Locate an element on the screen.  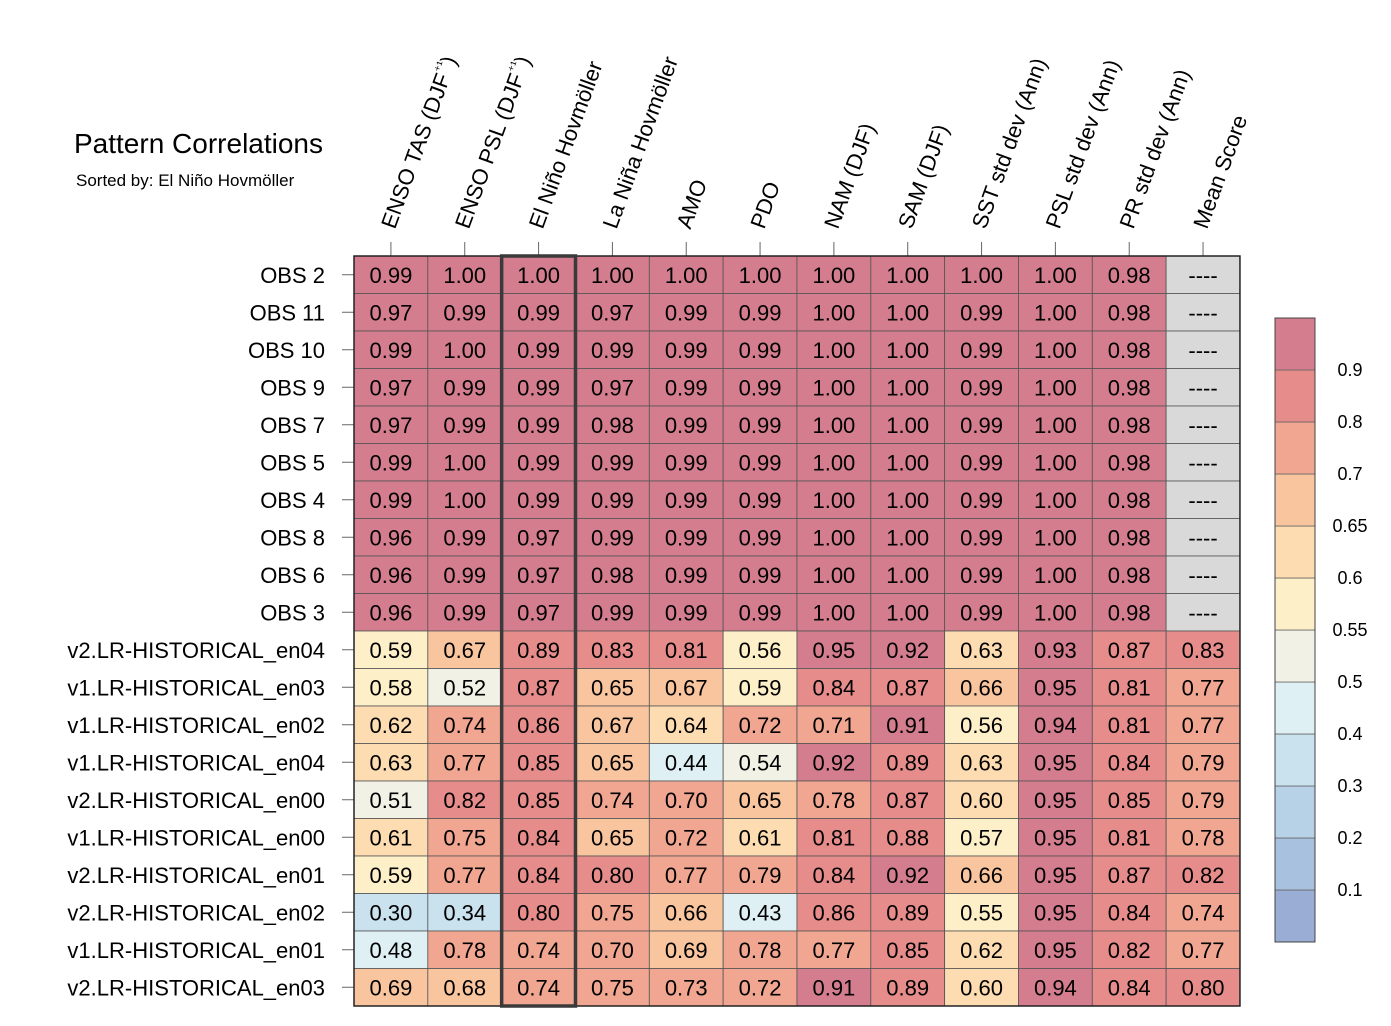
cell-value-label: 0.60 is located at coordinates (981, 987).